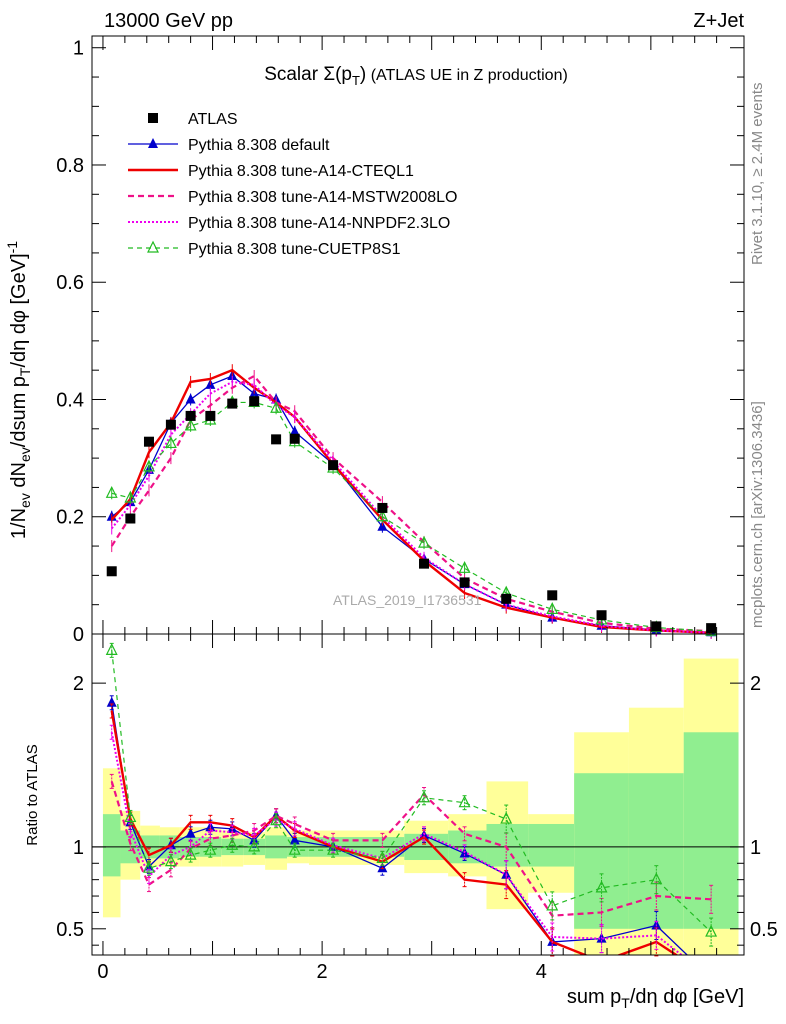 The height and width of the screenshot is (1024, 786). I want to click on main-ytick-label-2: 0.4, so click(70, 400).